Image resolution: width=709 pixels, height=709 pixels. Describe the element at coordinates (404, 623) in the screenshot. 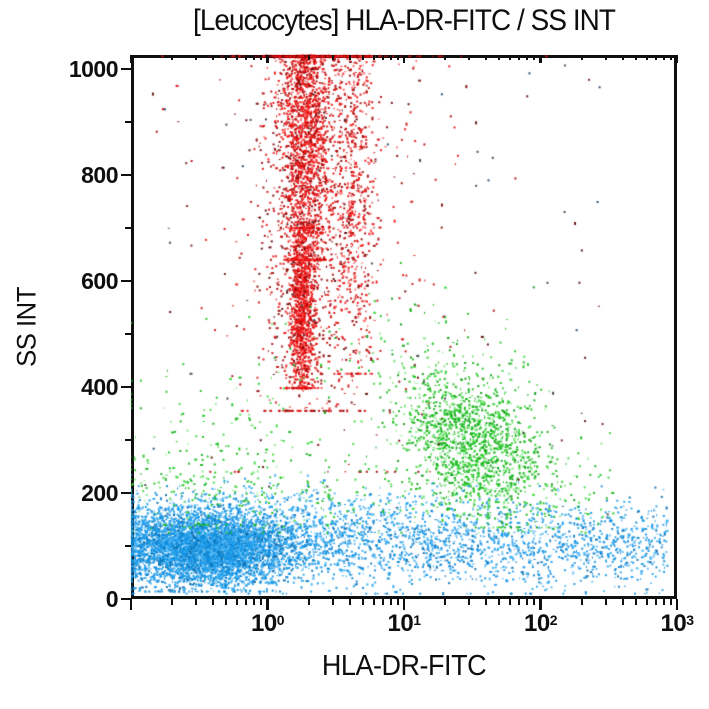

I see `x-tick-label: 101` at that location.